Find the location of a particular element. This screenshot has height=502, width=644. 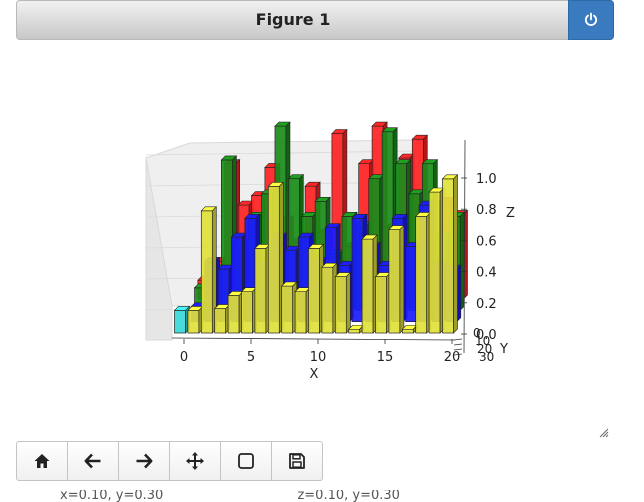

x-axis-line is located at coordinates (313, 339).